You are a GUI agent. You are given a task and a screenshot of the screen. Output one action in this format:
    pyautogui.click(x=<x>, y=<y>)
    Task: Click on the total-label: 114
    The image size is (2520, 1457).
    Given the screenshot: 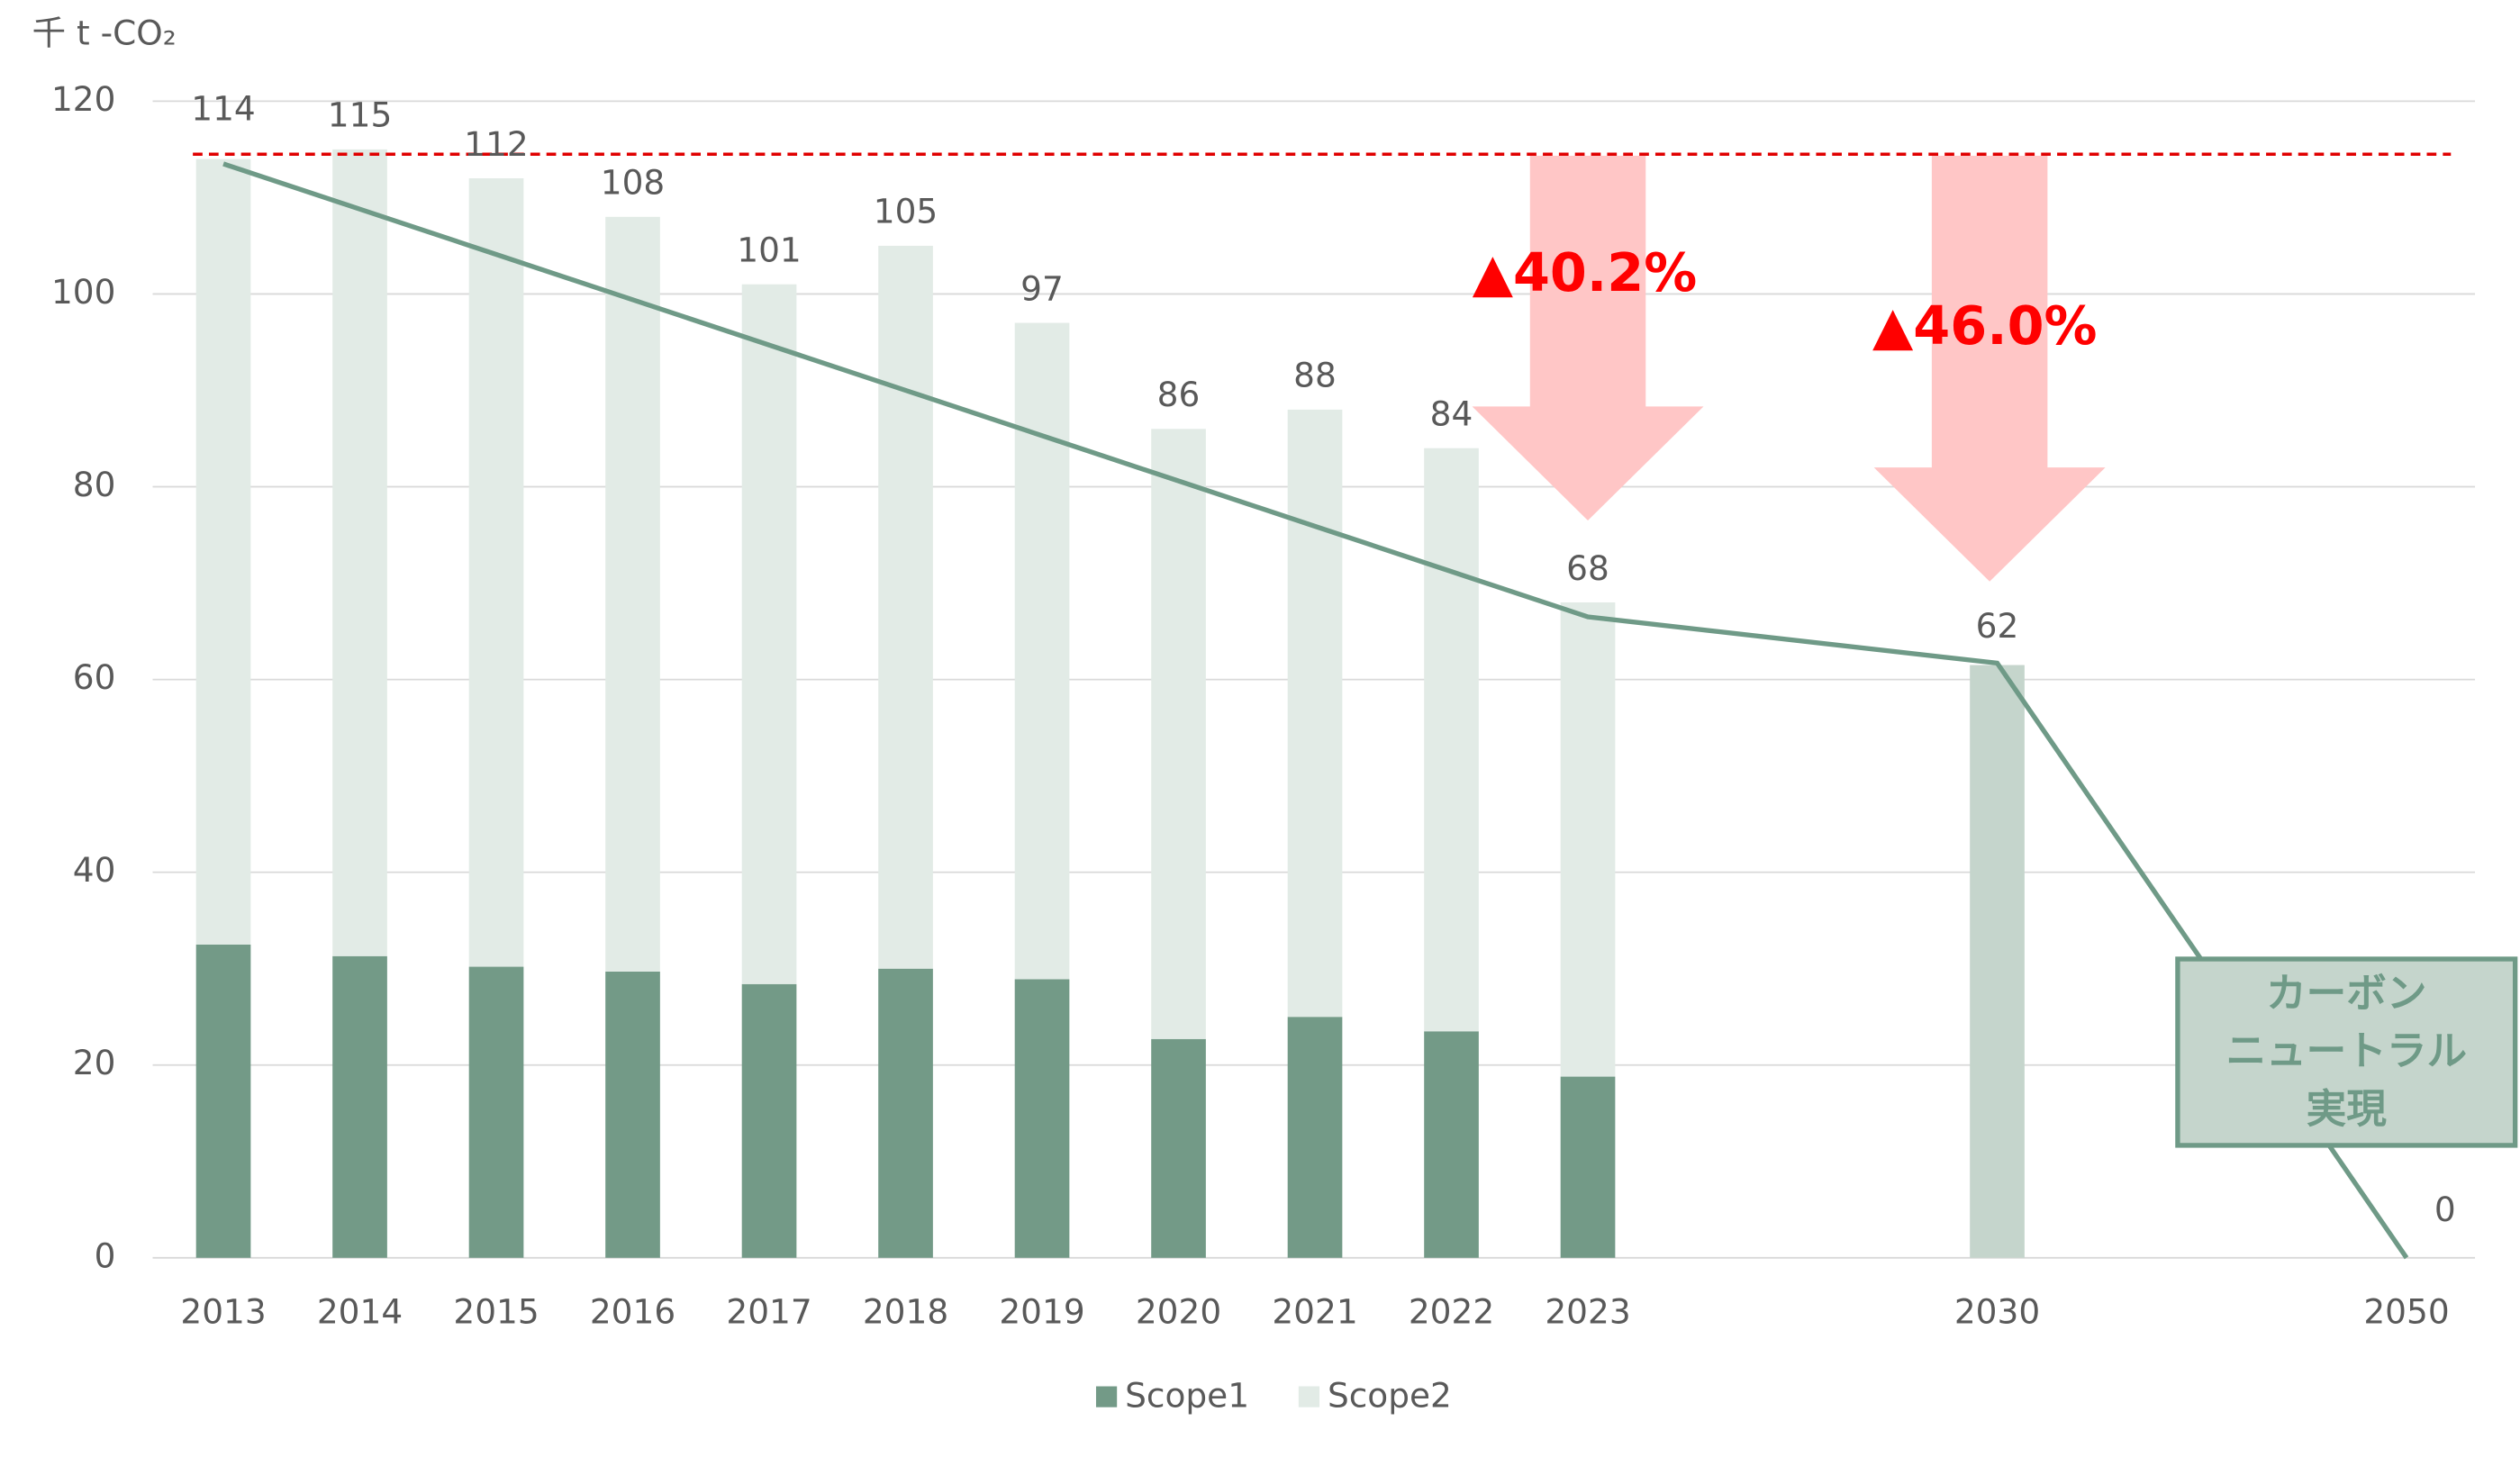 What is the action you would take?
    pyautogui.click(x=223, y=109)
    